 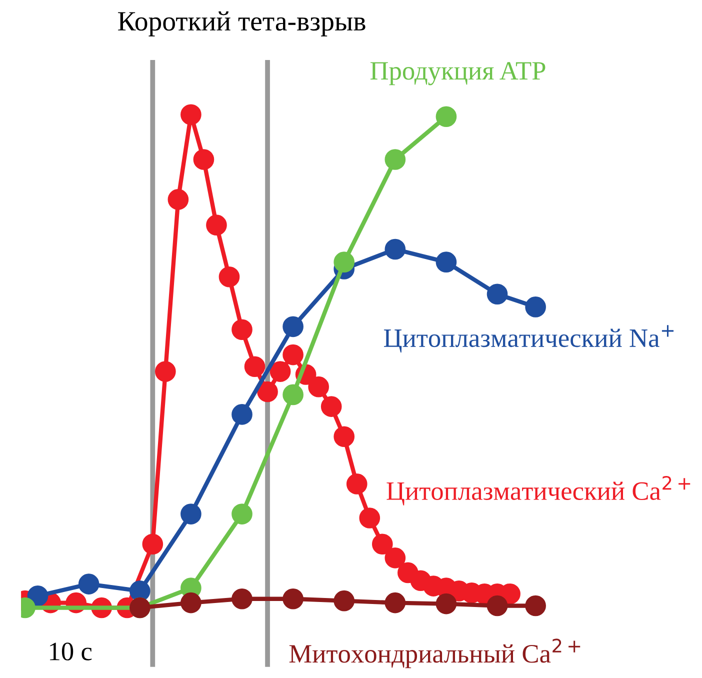 I want to click on text: 10 с, so click(x=71, y=651).